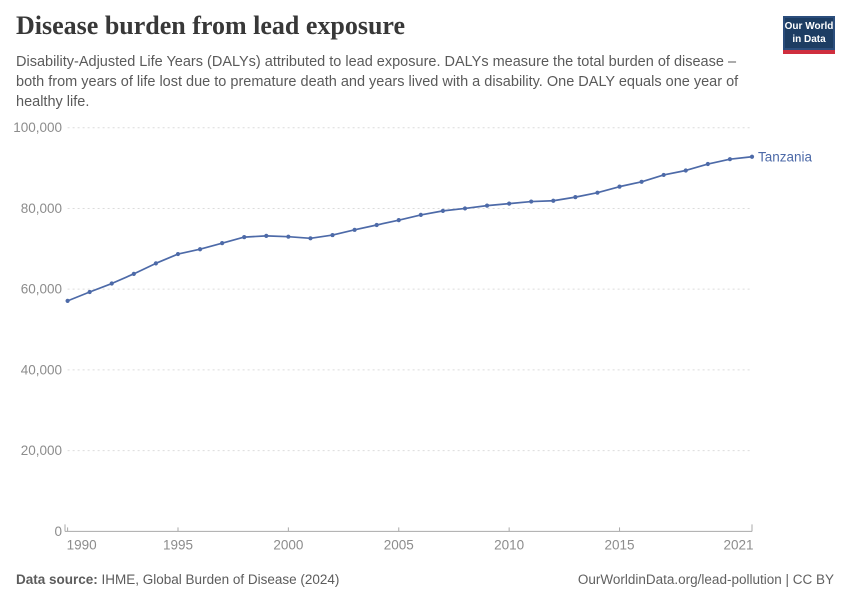 The image size is (850, 600). Describe the element at coordinates (218, 579) in the screenshot. I see `data-source-text: IHME, Global Burden of Disease (2024)` at that location.